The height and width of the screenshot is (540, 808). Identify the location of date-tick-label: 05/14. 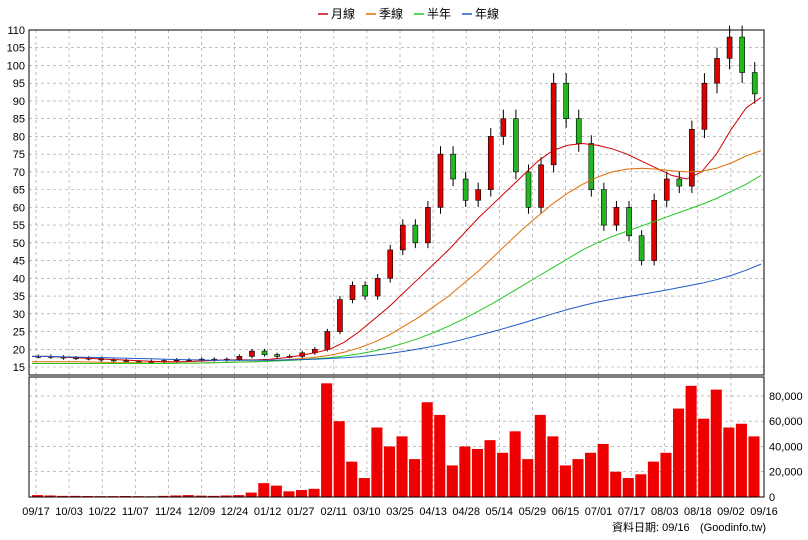
(500, 512).